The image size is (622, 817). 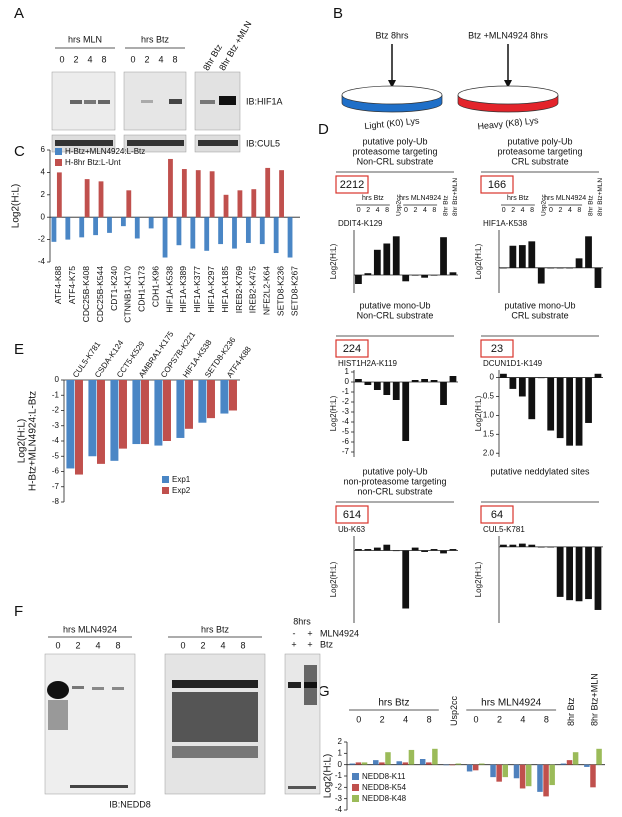 What do you see at coordinates (368, 363) in the screenshot?
I see `site-label: HIST1H2A-K119` at bounding box center [368, 363].